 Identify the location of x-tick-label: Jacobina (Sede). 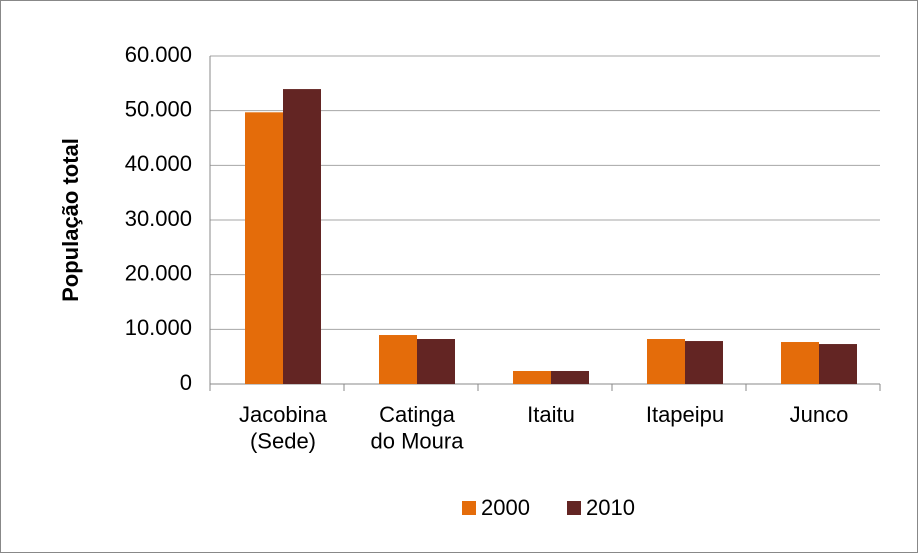
(283, 427).